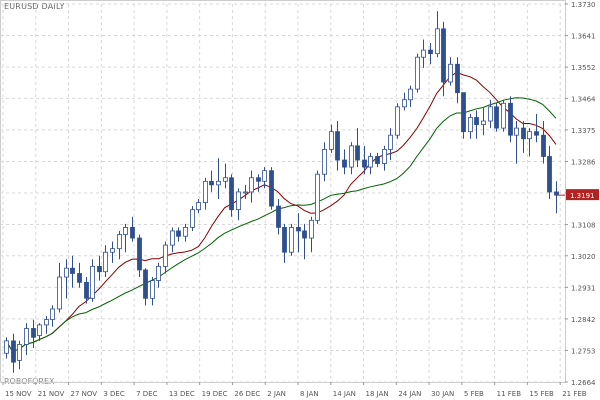  I want to click on x-tick-label: 7 DEC, so click(146, 394).